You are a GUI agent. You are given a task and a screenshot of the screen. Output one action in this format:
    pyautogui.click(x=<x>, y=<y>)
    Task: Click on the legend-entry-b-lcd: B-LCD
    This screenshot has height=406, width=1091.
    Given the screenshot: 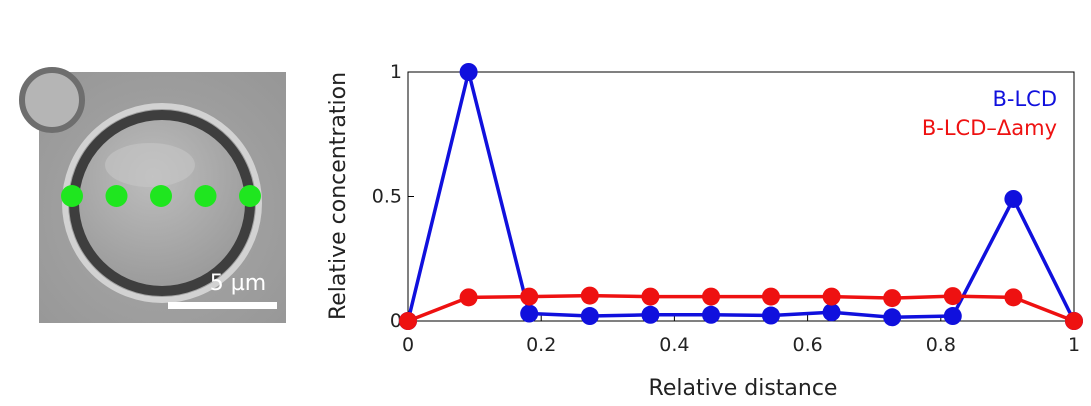 What is the action you would take?
    pyautogui.click(x=1024, y=99)
    